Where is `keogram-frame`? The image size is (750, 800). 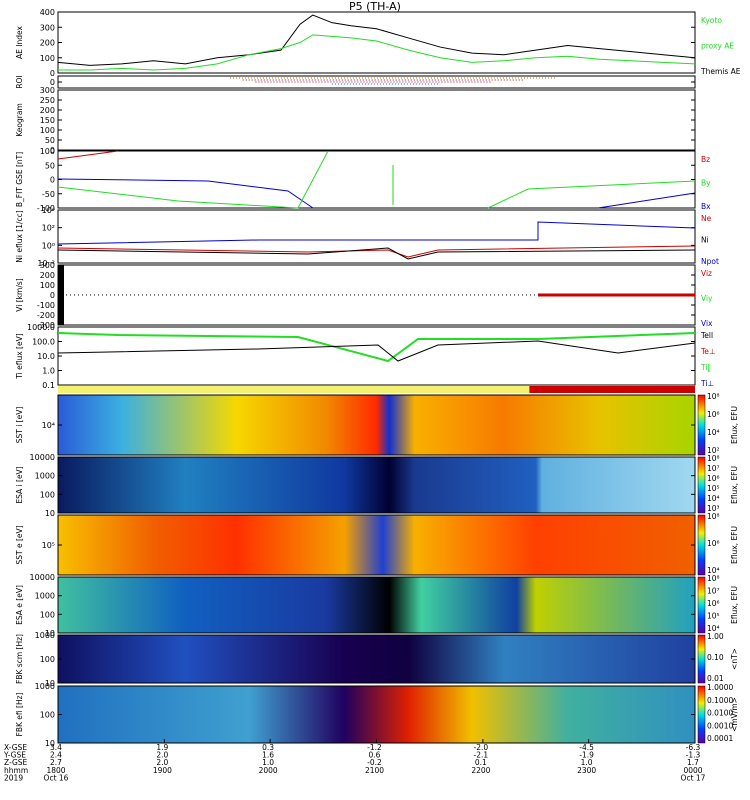 keogram-frame is located at coordinates (376, 120).